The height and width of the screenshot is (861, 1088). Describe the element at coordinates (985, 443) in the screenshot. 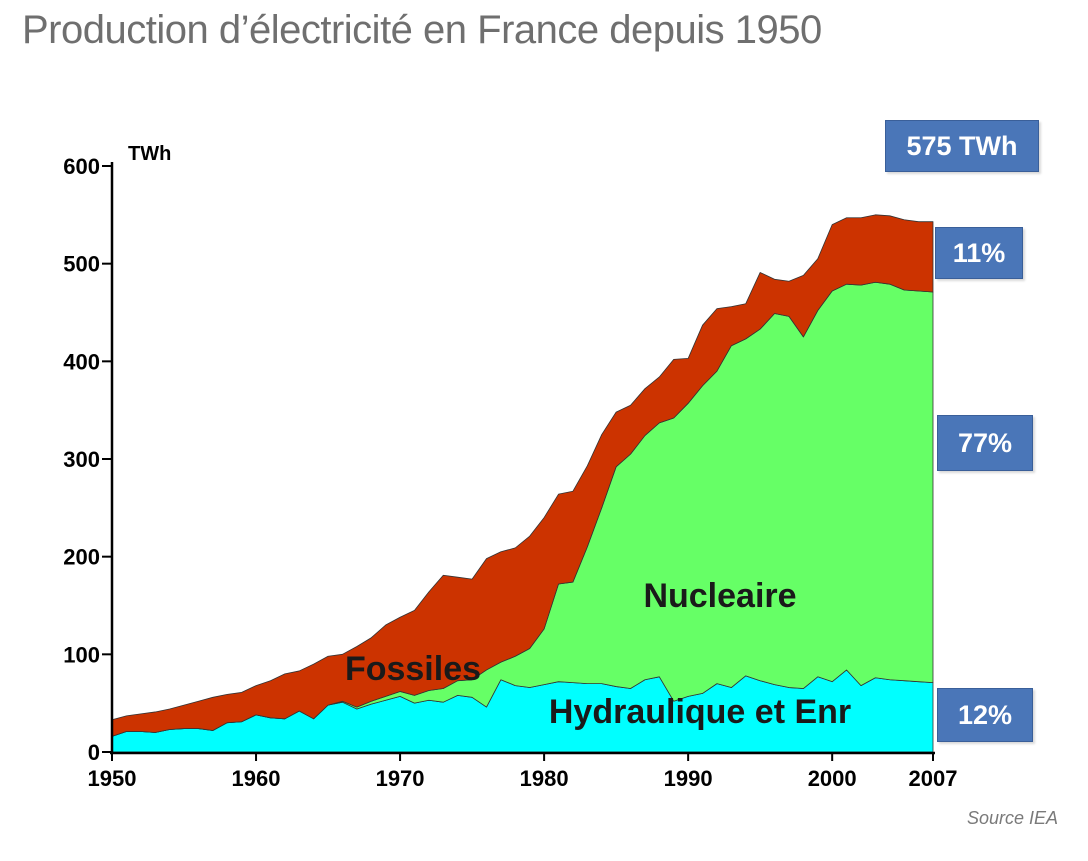

I see `nucleaire-percent-badge: 77%` at that location.